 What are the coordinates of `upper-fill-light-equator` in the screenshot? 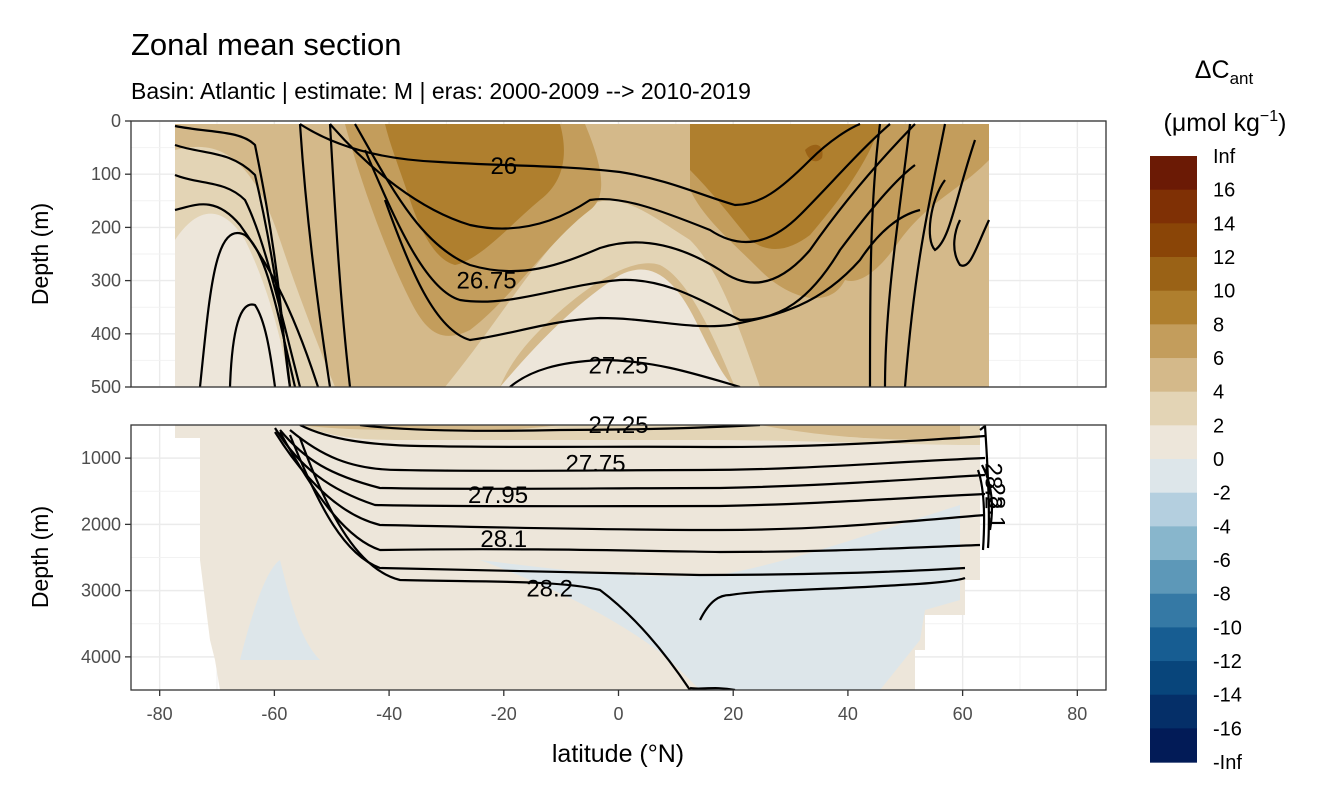 It's located at (617, 328).